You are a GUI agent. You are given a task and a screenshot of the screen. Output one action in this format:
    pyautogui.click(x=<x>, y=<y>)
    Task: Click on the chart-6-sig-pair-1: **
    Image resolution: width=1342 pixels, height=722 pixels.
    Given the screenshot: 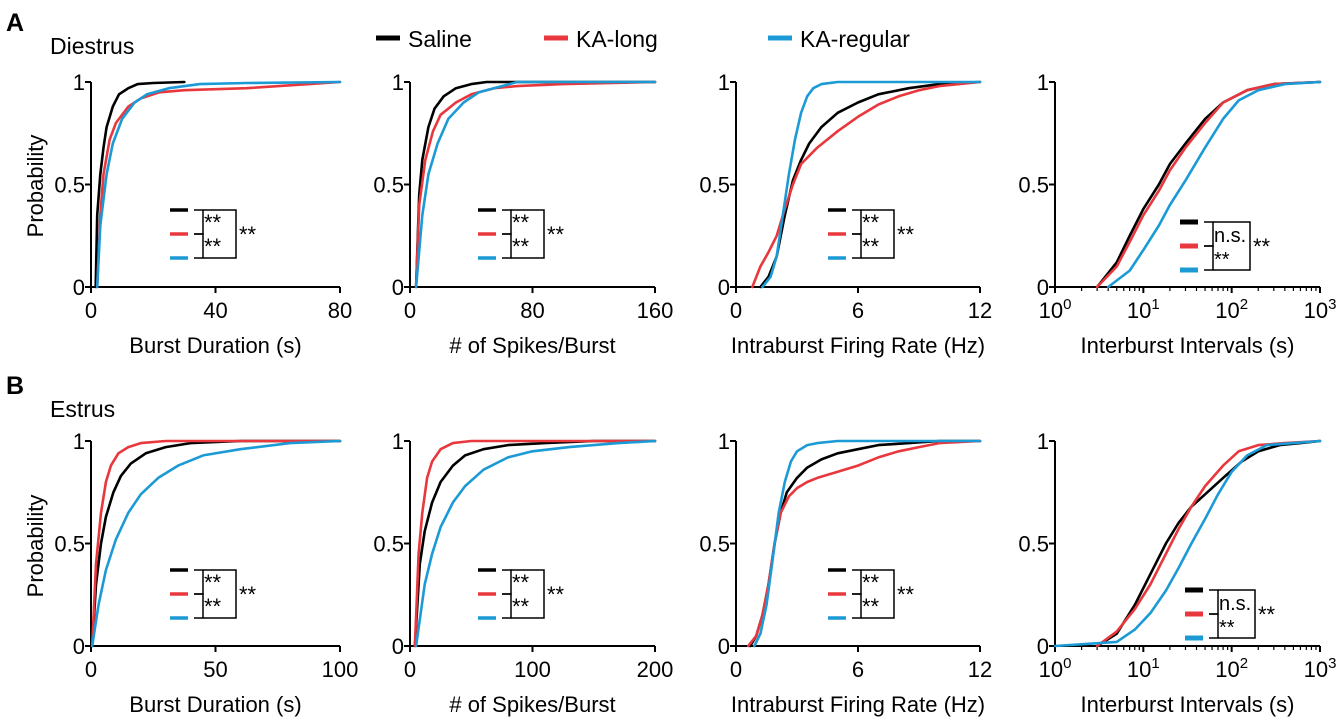 What is the action you would take?
    pyautogui.click(x=521, y=582)
    